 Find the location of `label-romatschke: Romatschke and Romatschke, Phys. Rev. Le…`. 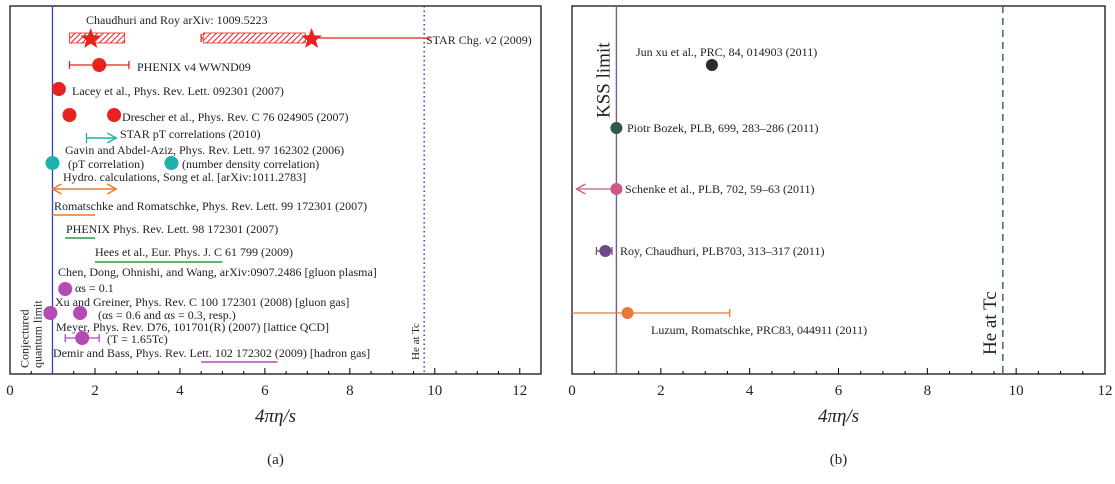

label-romatschke: Romatschke and Romatschke, Phys. Rev. Le… is located at coordinates (210, 206).